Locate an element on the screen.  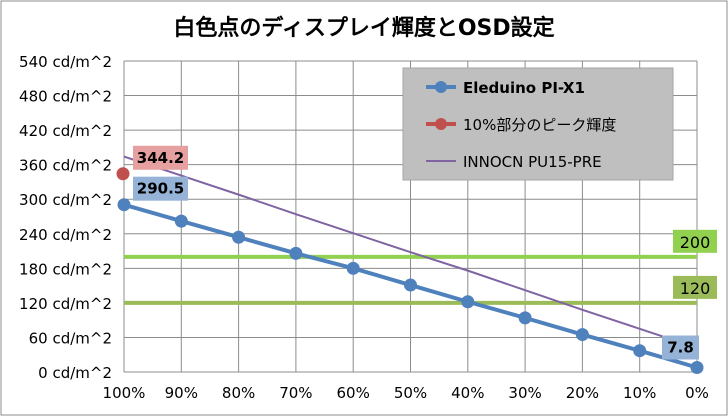
y-tick-label: 240 cd/m^2 is located at coordinates (65, 235).